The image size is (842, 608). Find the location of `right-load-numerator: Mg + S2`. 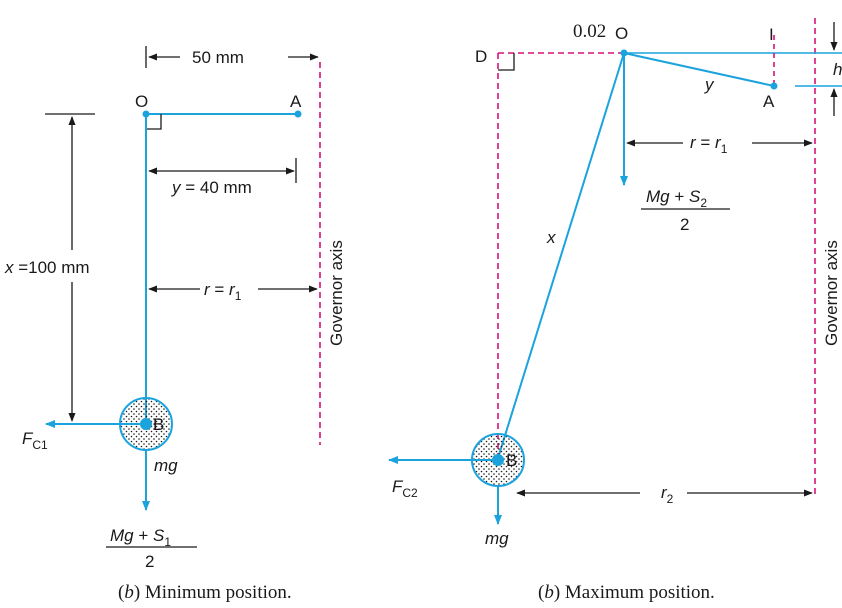

right-load-numerator: Mg + S2 is located at coordinates (676, 198).